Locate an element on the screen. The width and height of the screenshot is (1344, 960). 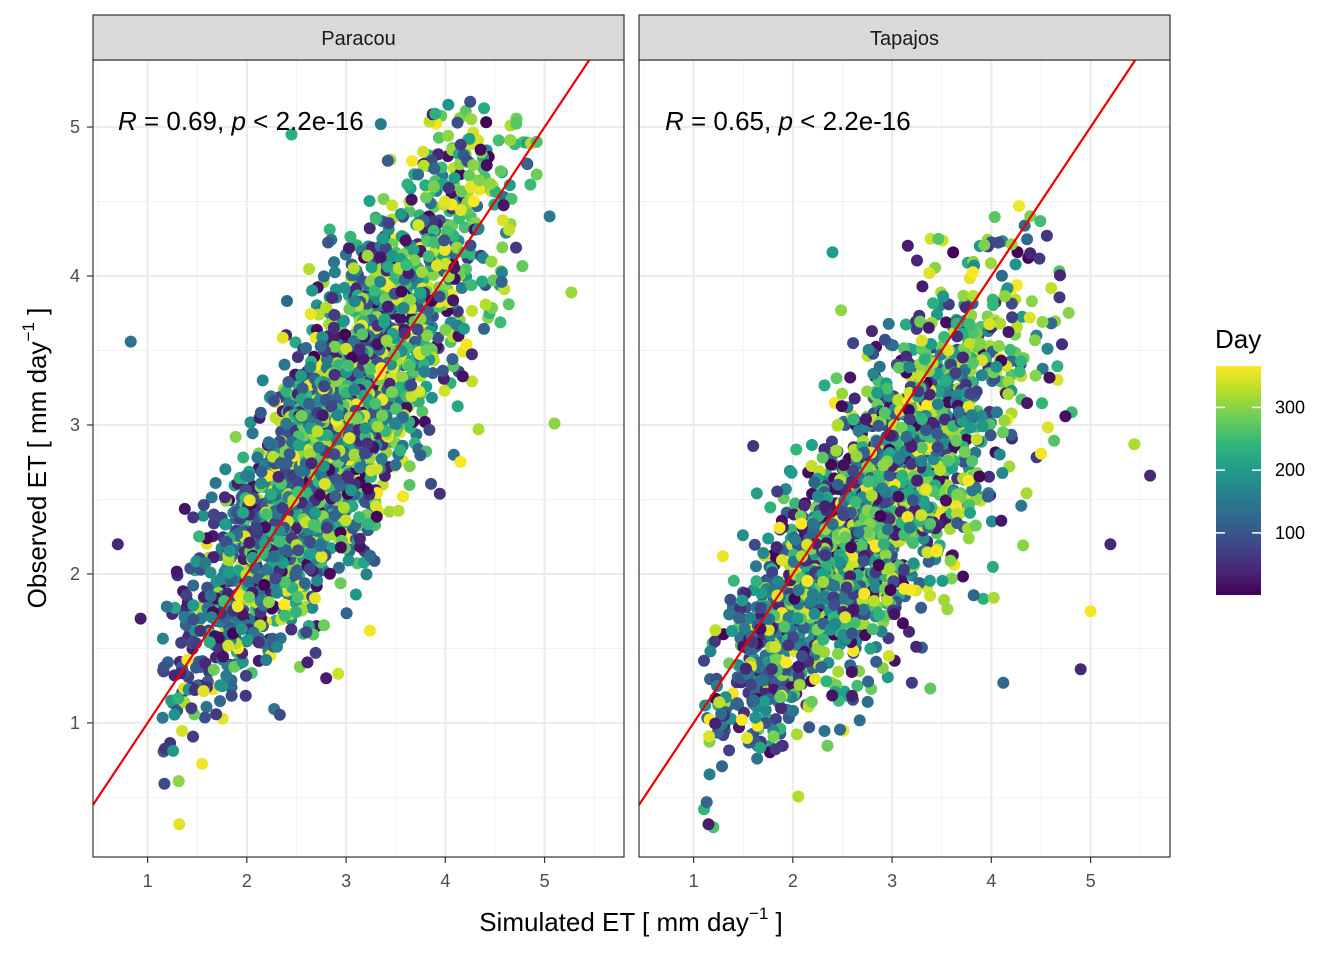
r-value: = 0.65, is located at coordinates (731, 121).